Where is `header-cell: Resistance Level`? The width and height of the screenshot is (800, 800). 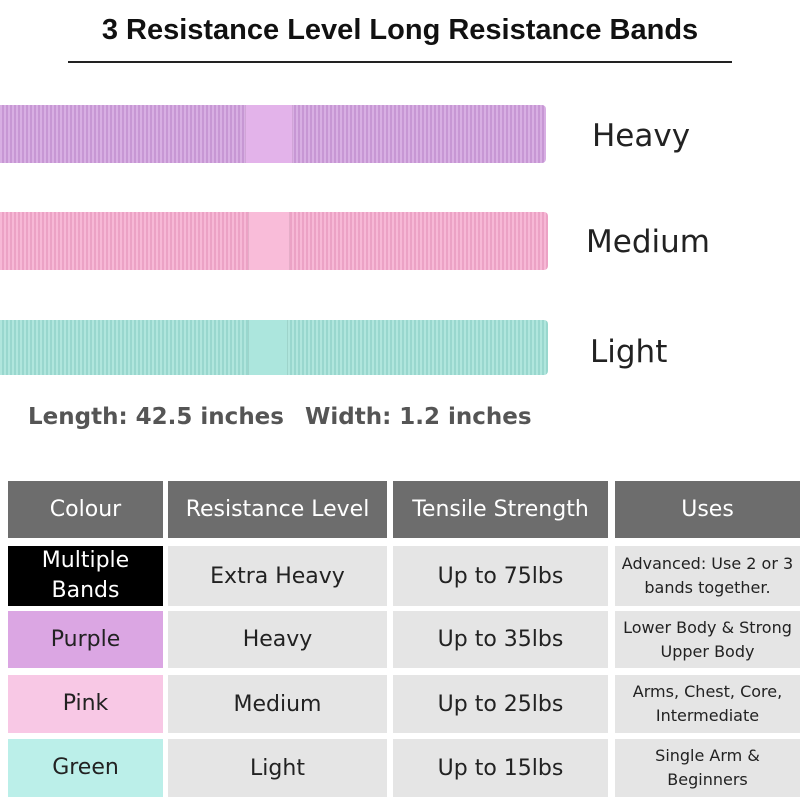 header-cell: Resistance Level is located at coordinates (277, 509).